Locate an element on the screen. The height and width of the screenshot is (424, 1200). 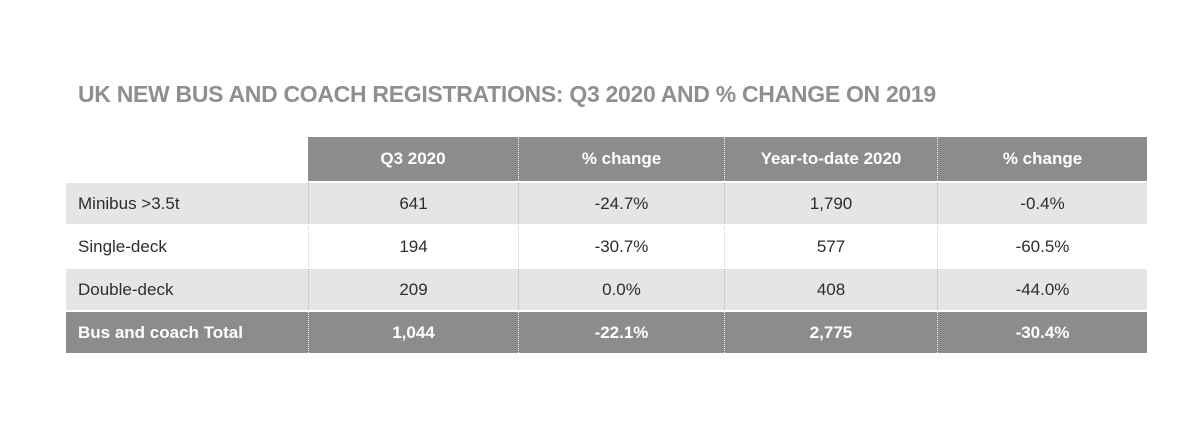
table-row-minibus: Minibus >3.5t 641 -24.7% 1,790 -0.4% is located at coordinates (606, 203).